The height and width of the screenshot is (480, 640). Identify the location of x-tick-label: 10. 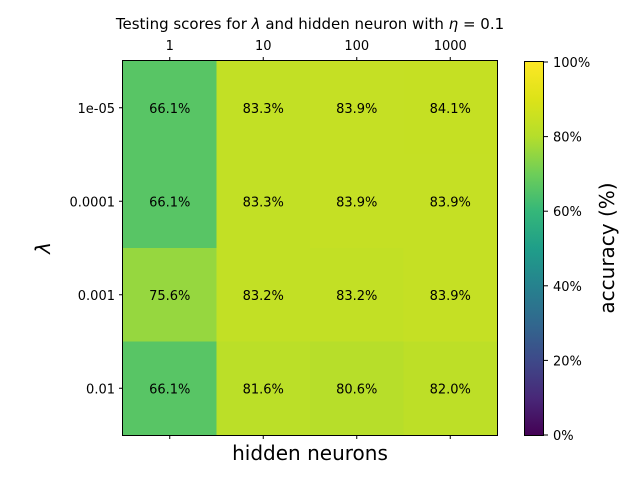
(263, 46).